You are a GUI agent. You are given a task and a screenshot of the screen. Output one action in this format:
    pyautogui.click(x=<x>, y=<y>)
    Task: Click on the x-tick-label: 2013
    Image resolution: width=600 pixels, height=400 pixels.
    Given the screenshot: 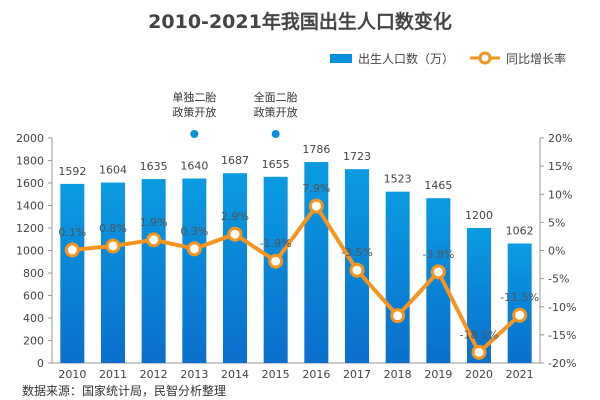 What is the action you would take?
    pyautogui.click(x=194, y=374)
    